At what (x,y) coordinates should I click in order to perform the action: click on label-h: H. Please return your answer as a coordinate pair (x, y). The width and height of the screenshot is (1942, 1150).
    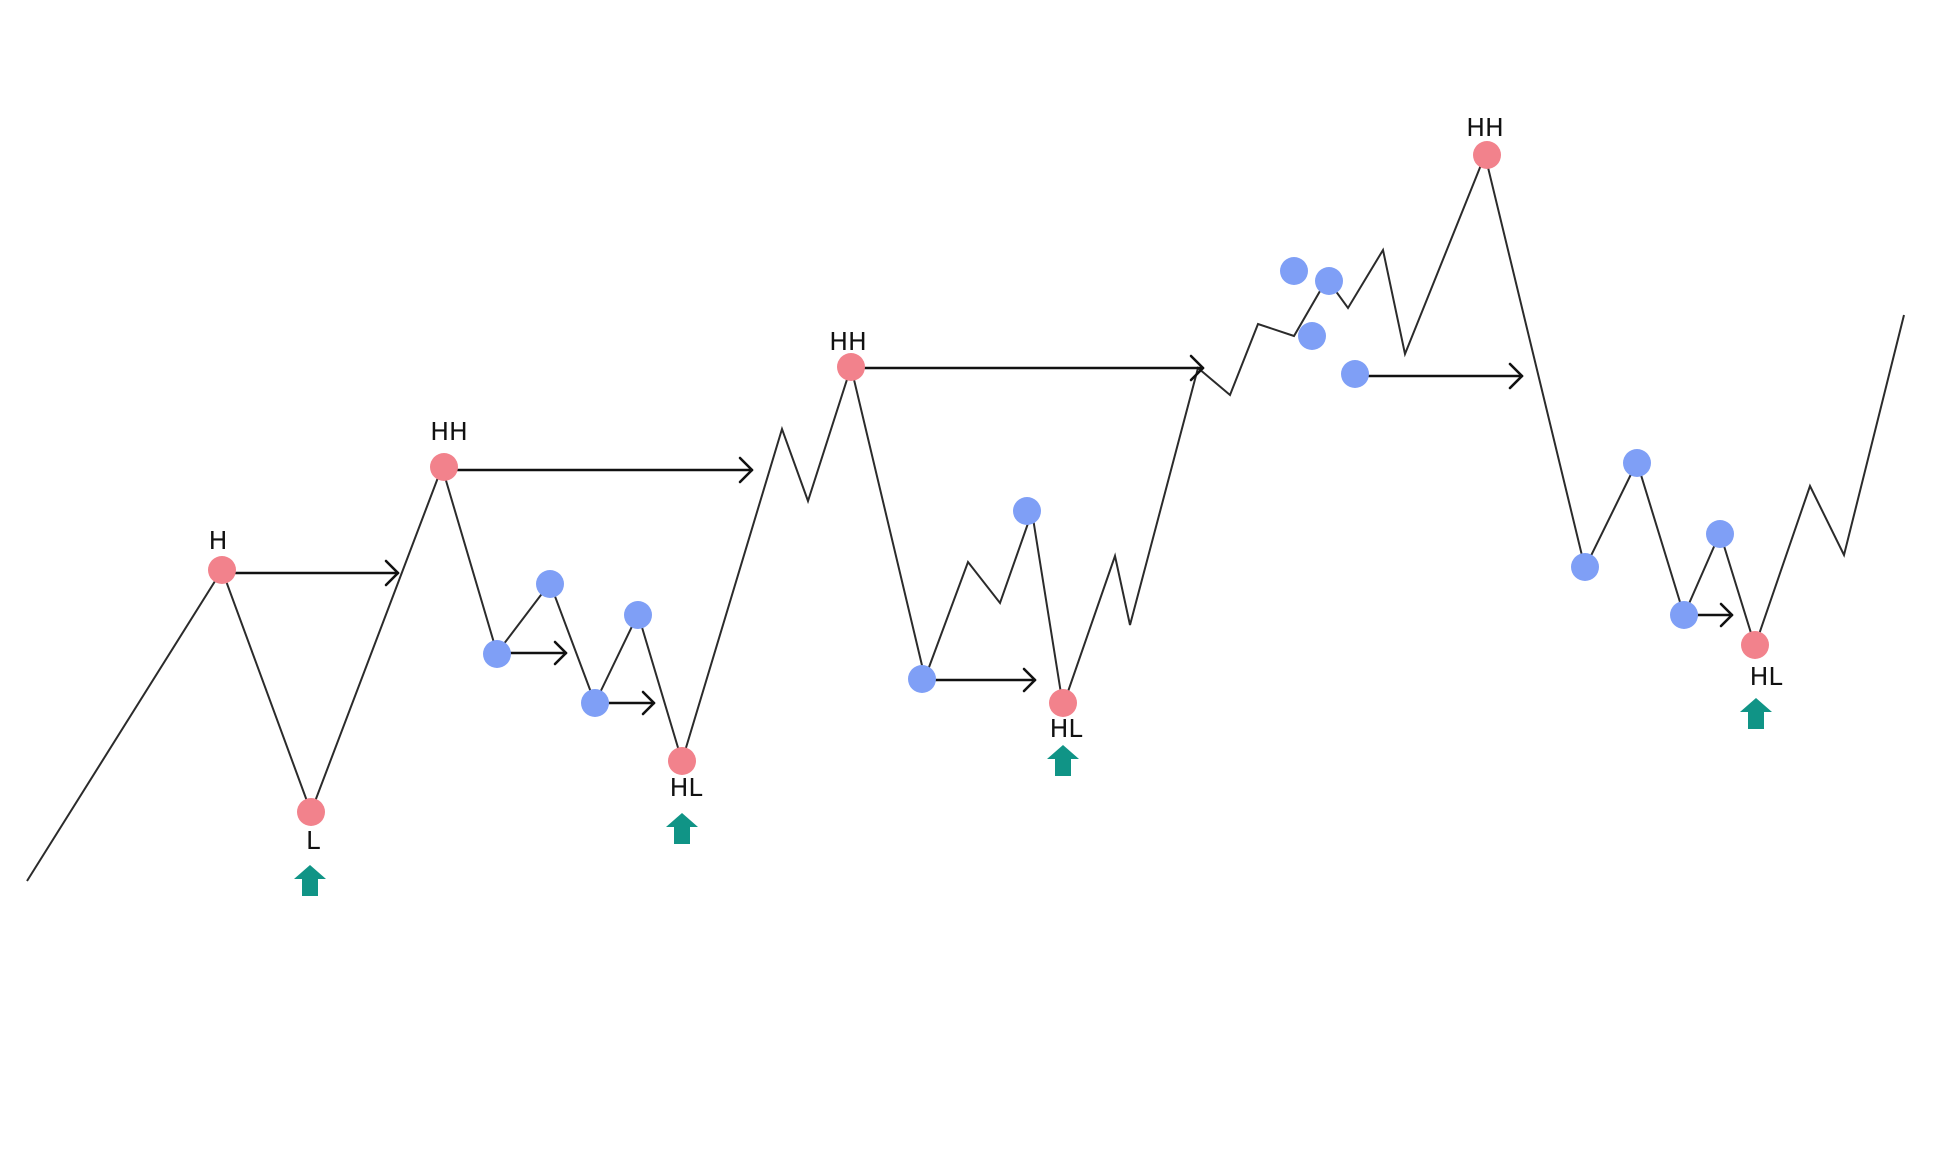
    Looking at the image, I should click on (218, 540).